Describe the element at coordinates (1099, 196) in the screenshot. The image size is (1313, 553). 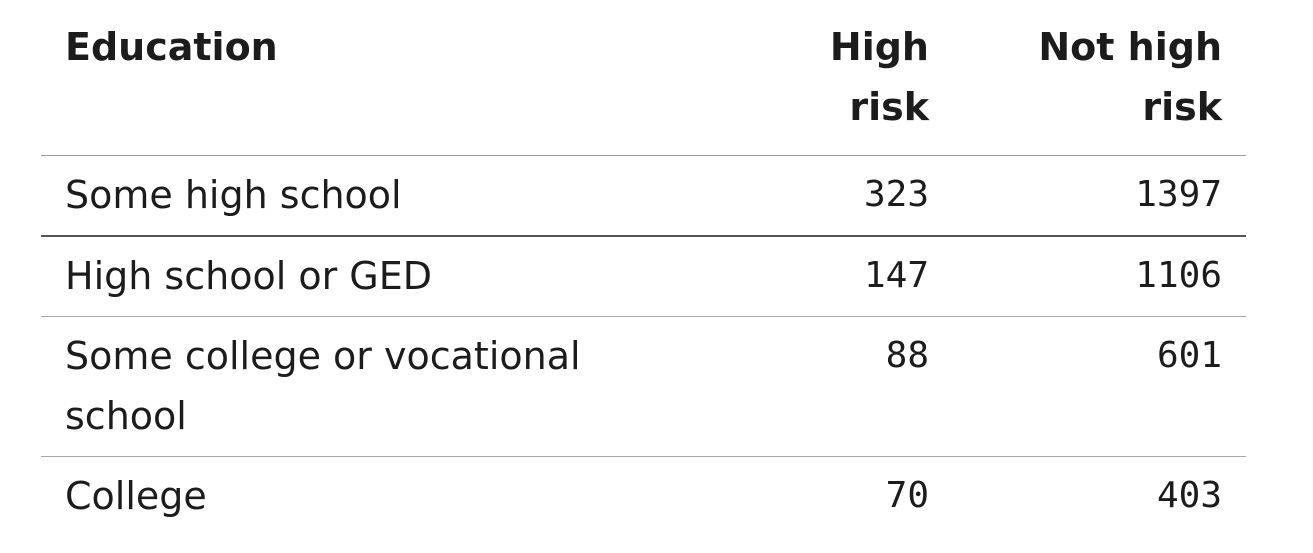
I see `not-high-risk-cell: 1397` at that location.